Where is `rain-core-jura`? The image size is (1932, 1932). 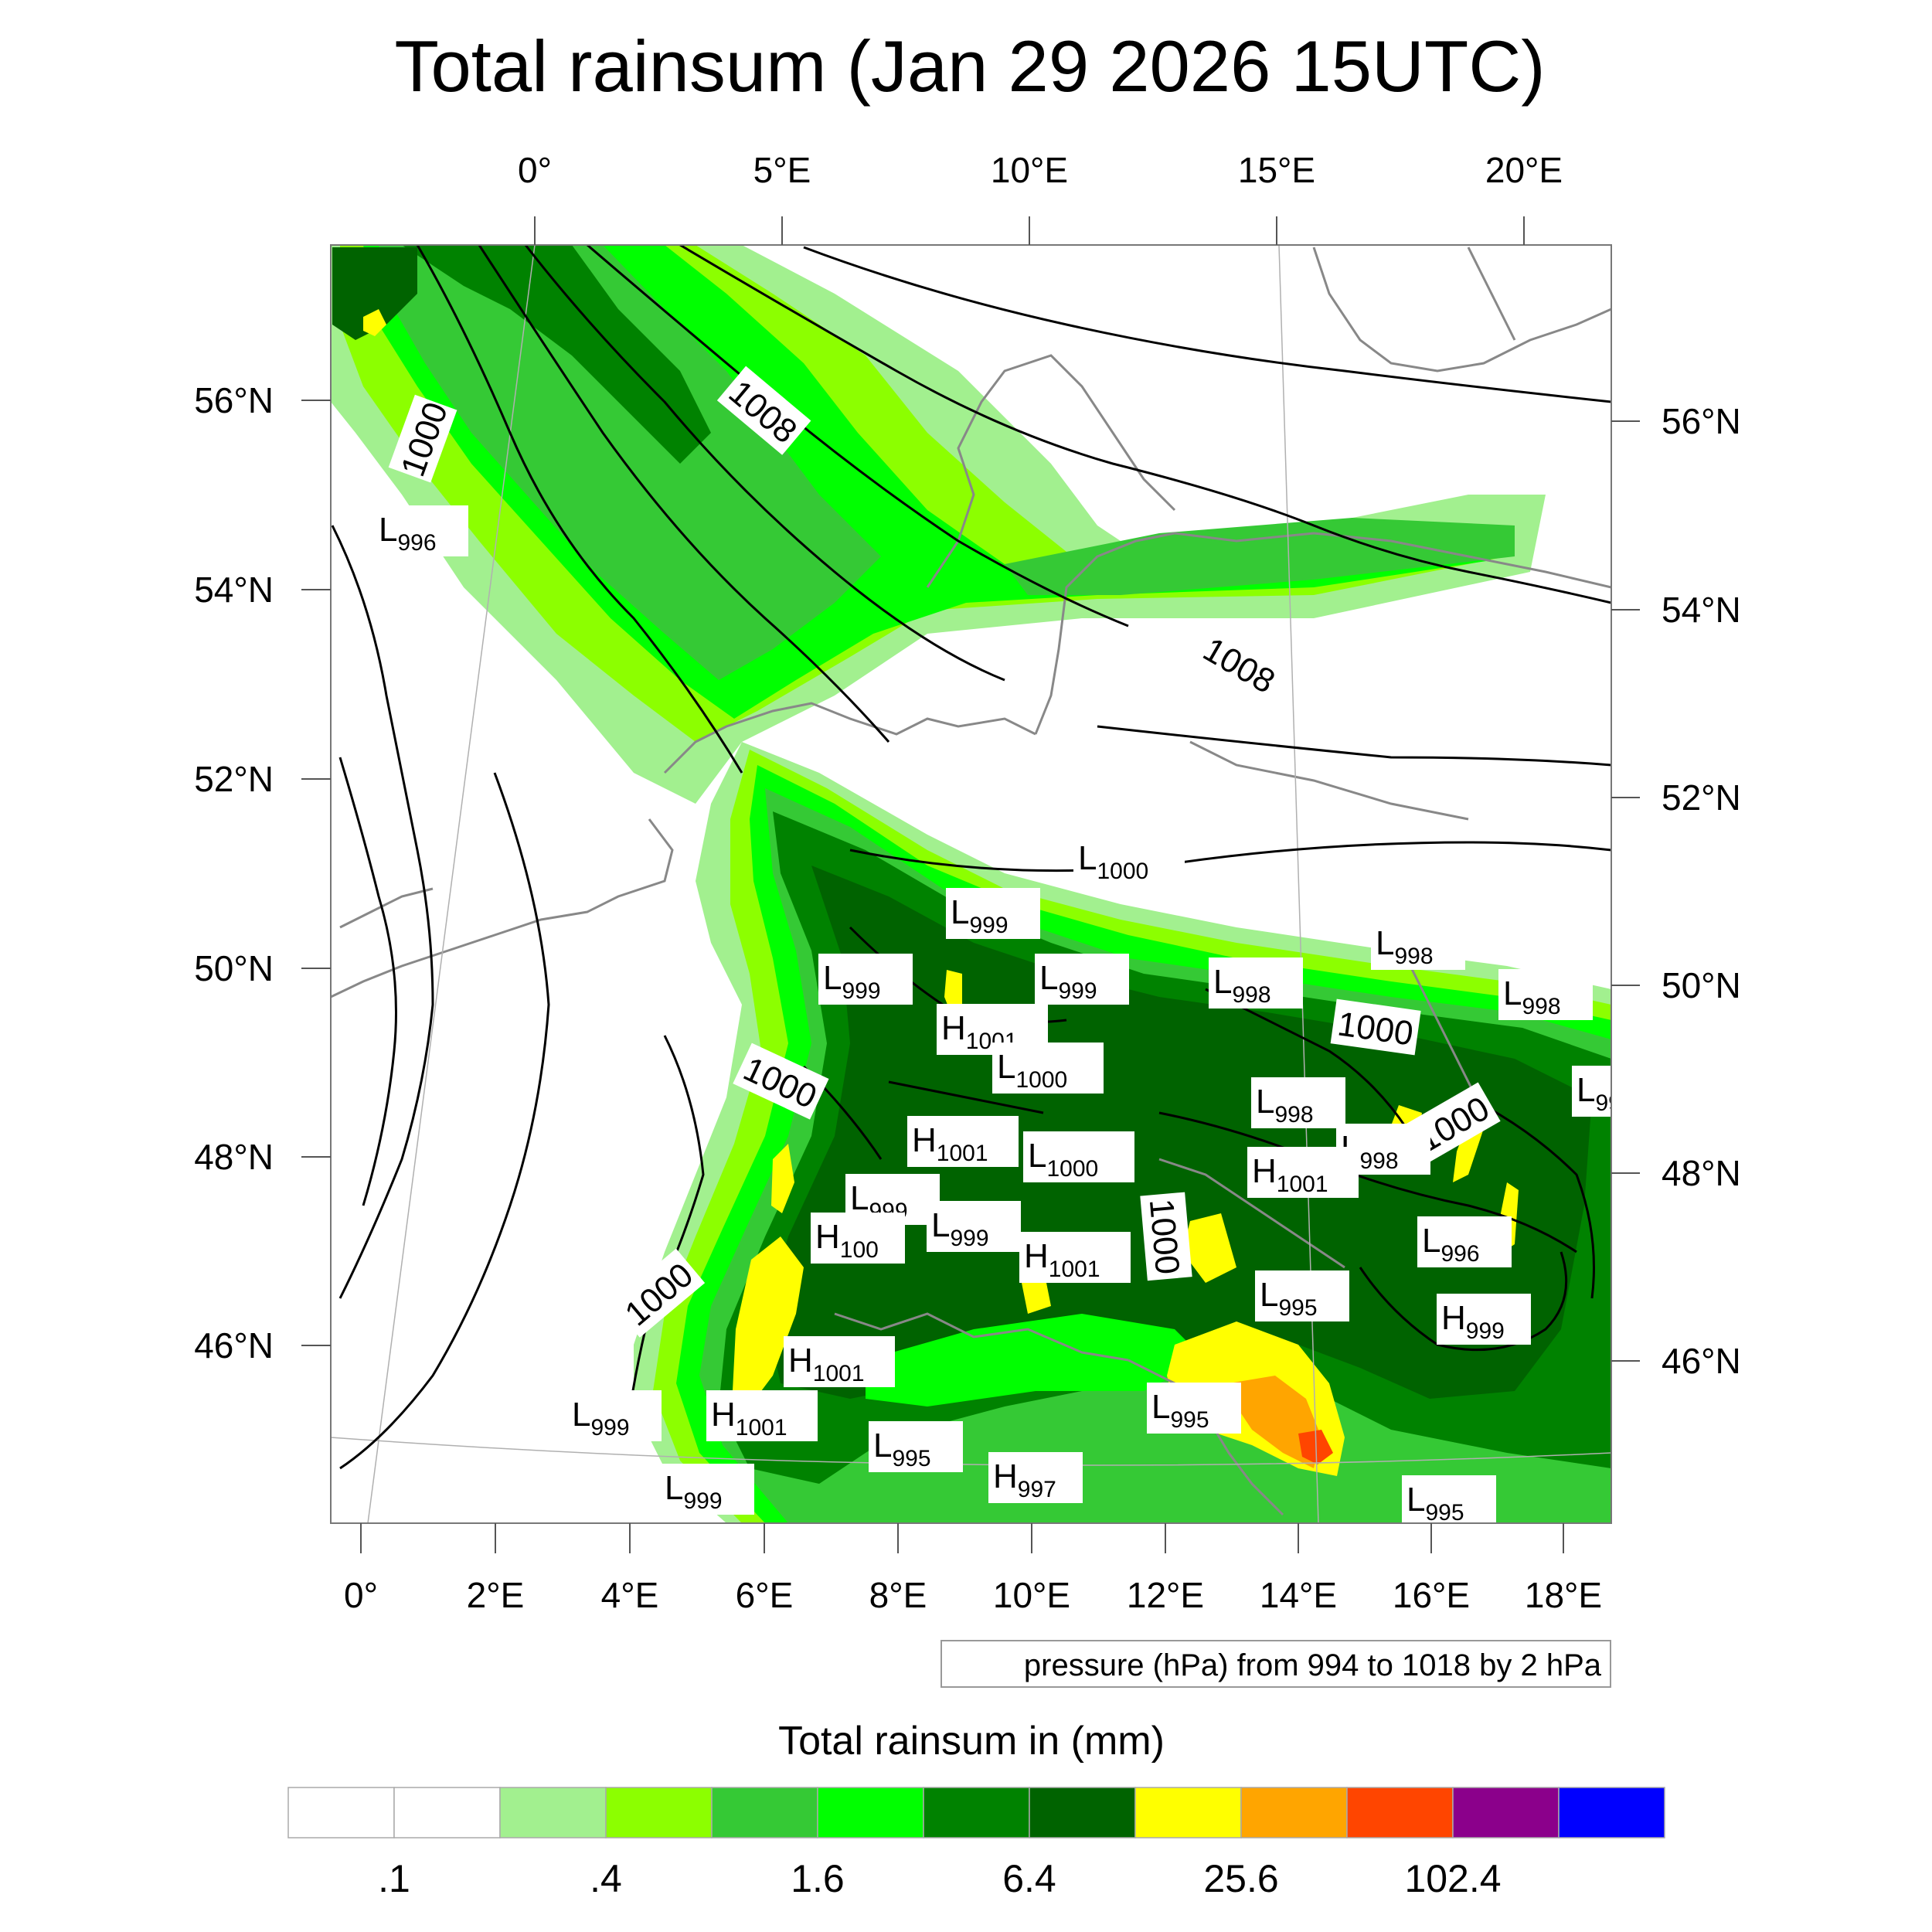
rain-core-jura is located at coordinates (783, 1178).